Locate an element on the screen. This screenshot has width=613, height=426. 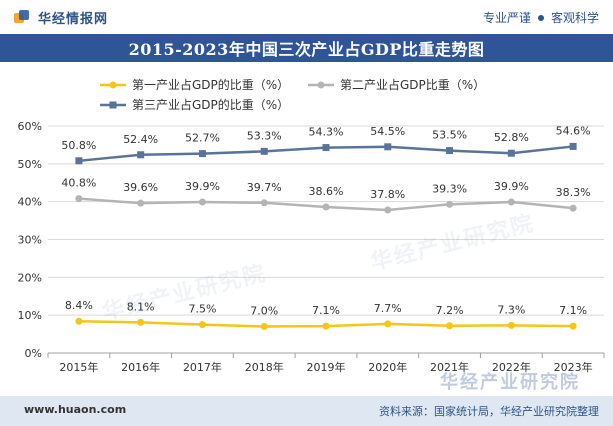
data-label: 8.1% is located at coordinates (141, 306).